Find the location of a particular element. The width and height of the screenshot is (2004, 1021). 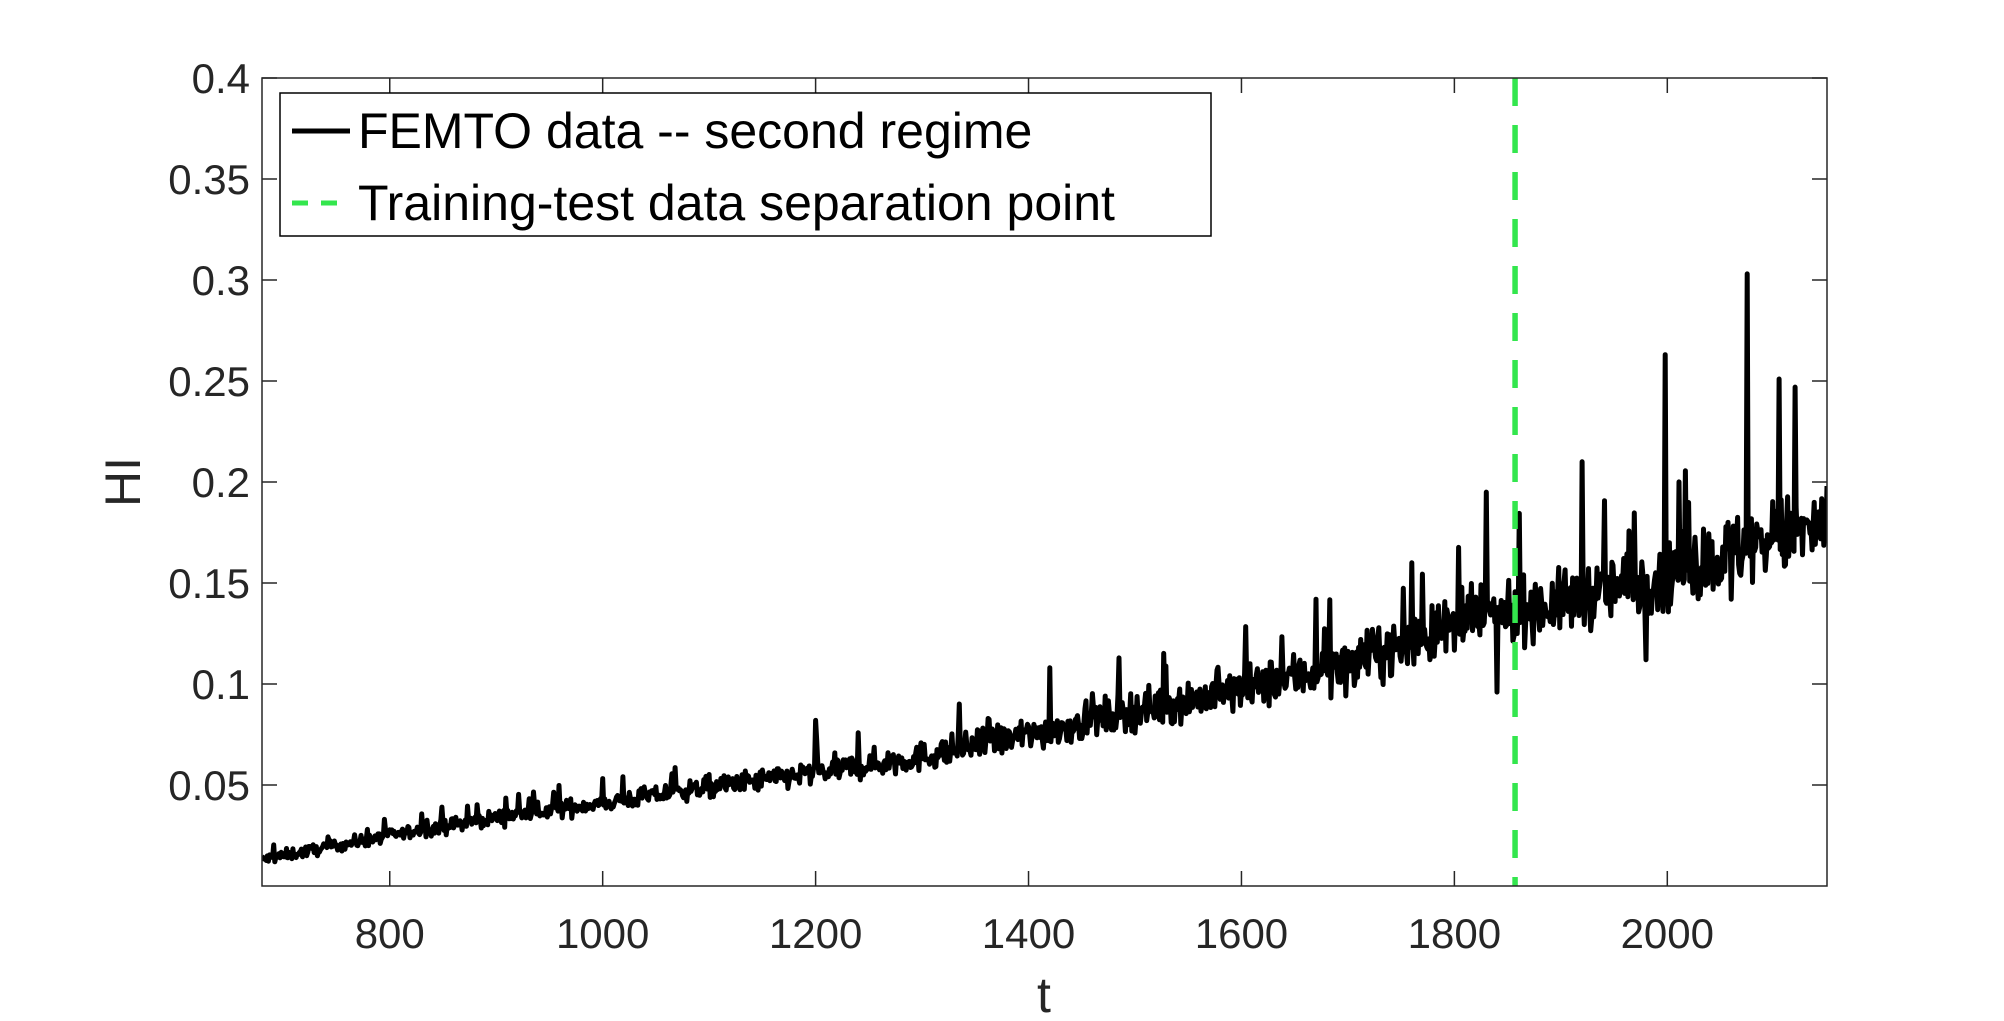

x-tick-label: 800 is located at coordinates (390, 933).